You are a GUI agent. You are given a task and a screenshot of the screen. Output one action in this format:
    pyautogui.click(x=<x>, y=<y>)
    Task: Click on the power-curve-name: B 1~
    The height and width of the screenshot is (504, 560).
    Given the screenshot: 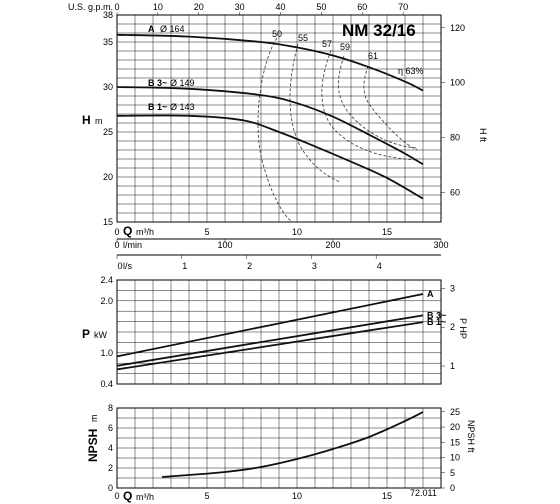 What is the action you would take?
    pyautogui.click(x=436, y=322)
    